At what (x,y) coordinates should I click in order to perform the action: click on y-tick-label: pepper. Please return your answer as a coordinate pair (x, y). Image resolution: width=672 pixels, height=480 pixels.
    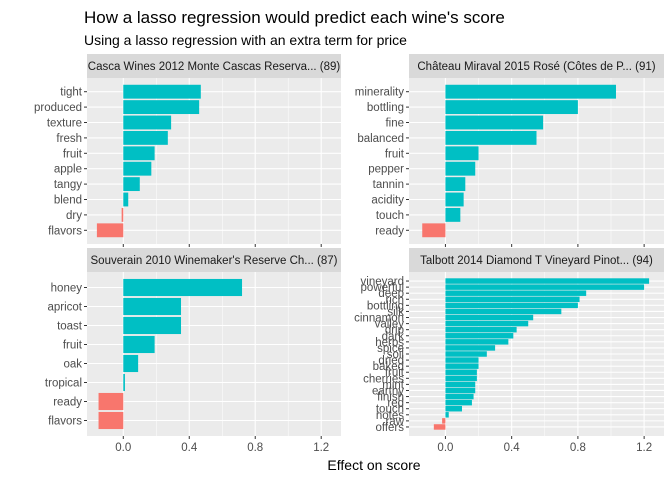
    Looking at the image, I should click on (386, 170).